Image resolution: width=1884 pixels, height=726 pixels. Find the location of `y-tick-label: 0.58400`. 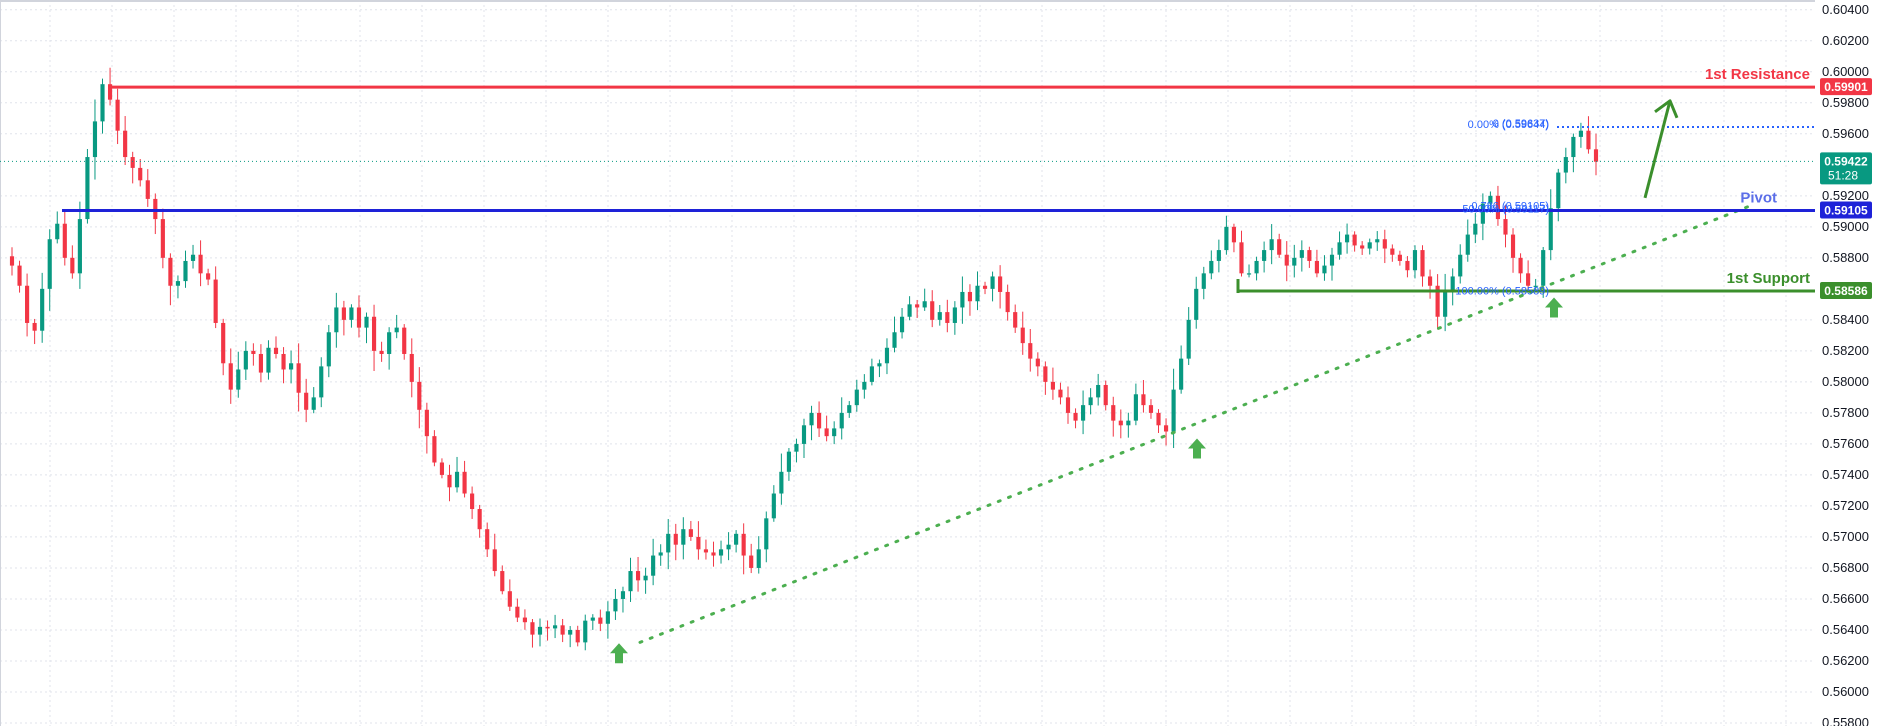

y-tick-label: 0.58400 is located at coordinates (1845, 319).